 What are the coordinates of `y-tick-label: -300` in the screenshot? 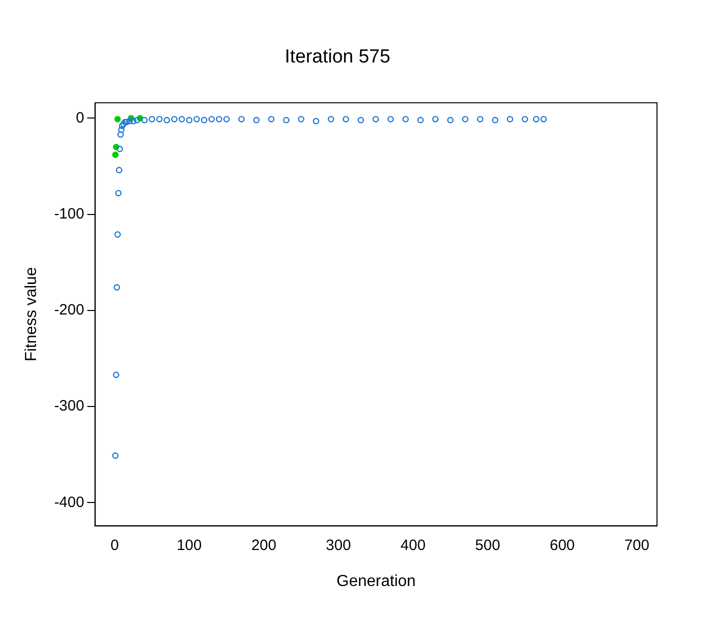 It's located at (69, 406).